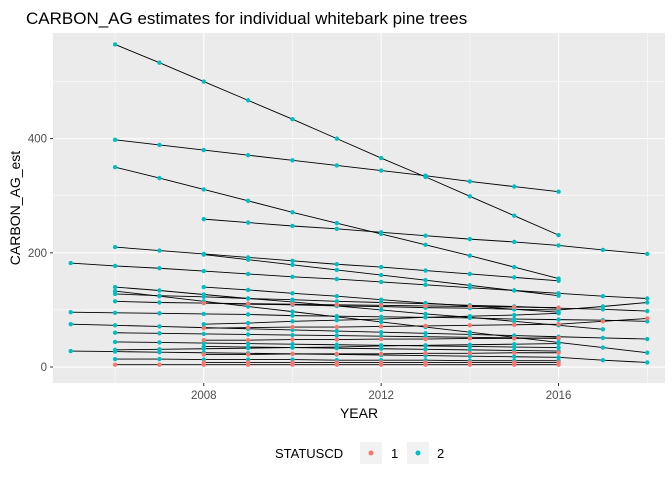  I want to click on tree-2-point, so click(514, 186).